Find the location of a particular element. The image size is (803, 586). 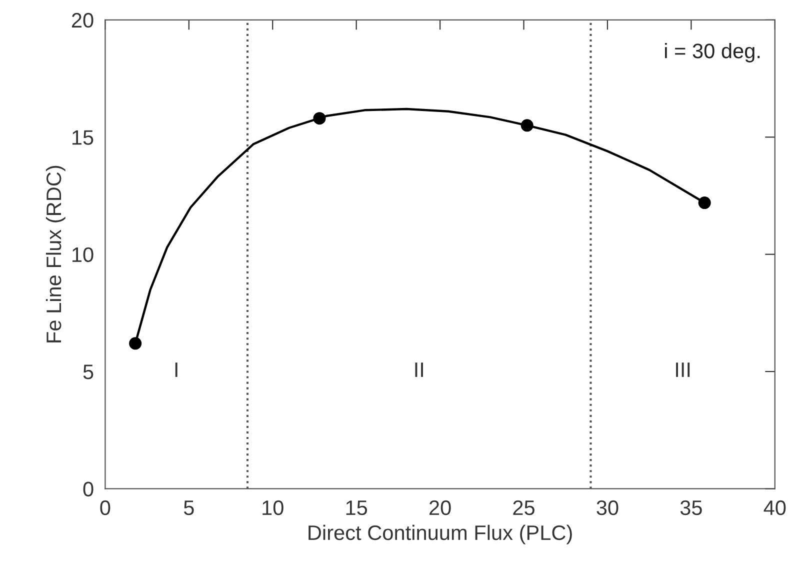

y-tick-label: 20 is located at coordinates (83, 20).